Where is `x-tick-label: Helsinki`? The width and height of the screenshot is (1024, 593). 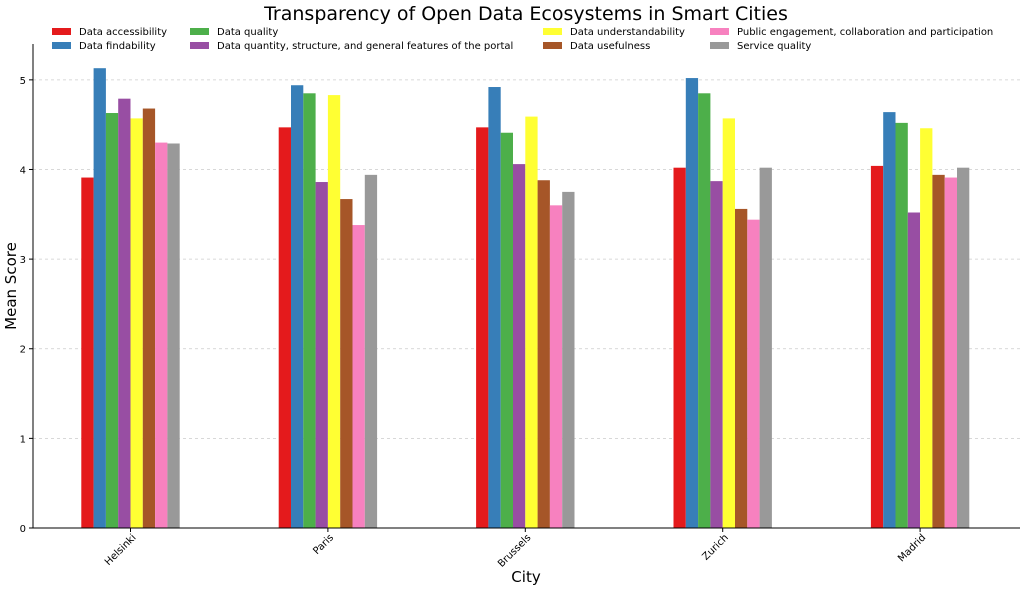
x-tick-label: Helsinki is located at coordinates (121, 550).